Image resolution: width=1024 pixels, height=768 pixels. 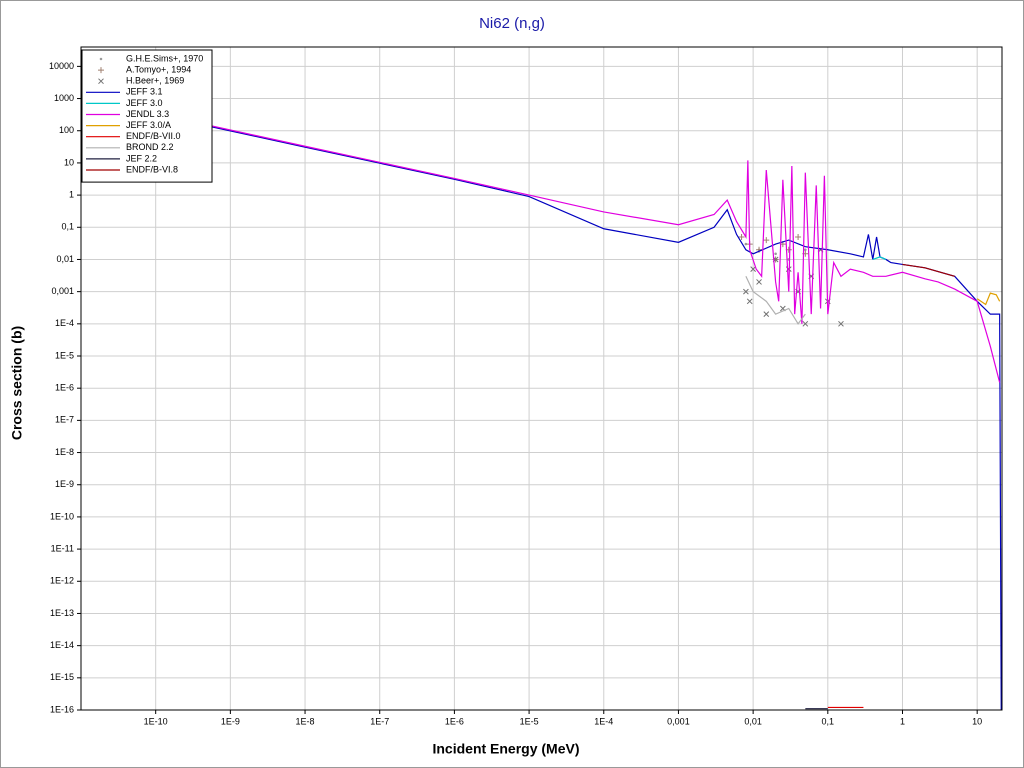 What do you see at coordinates (603, 721) in the screenshot?
I see `x-tick-label: 1E-4` at bounding box center [603, 721].